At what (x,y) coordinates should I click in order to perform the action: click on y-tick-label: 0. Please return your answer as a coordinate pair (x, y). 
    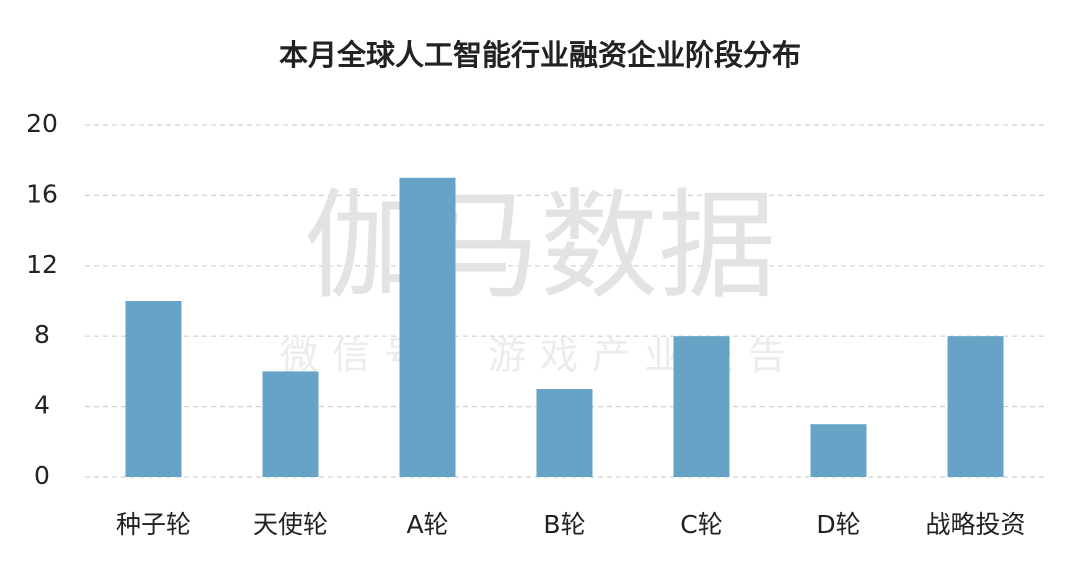
    Looking at the image, I should click on (42, 475).